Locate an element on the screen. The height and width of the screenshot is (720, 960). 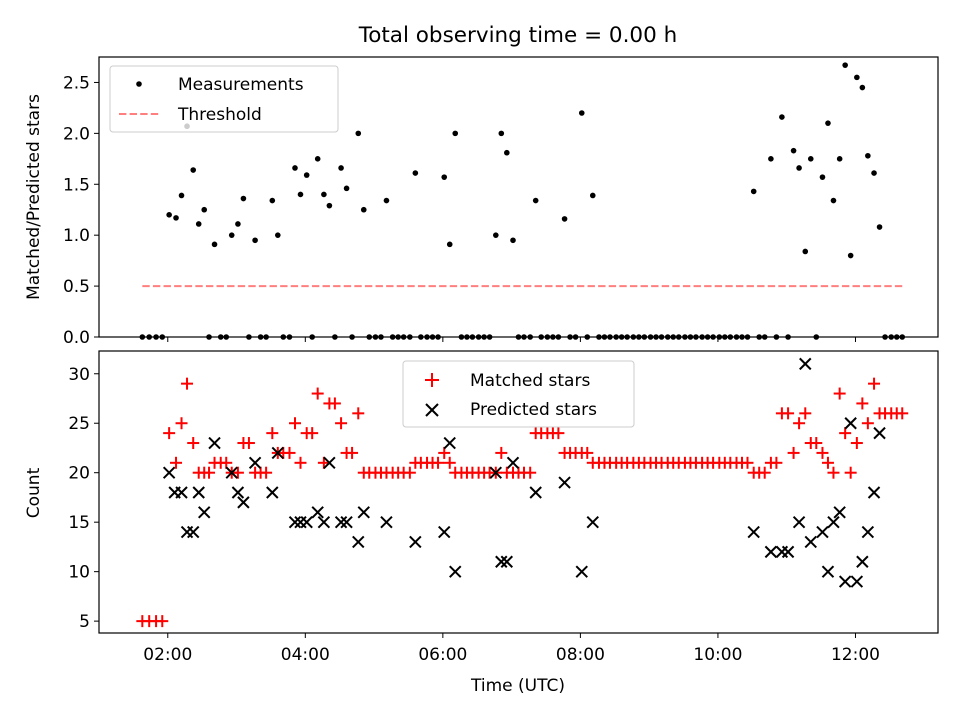
bottom-x-tick-label: 08:00 is located at coordinates (580, 655).